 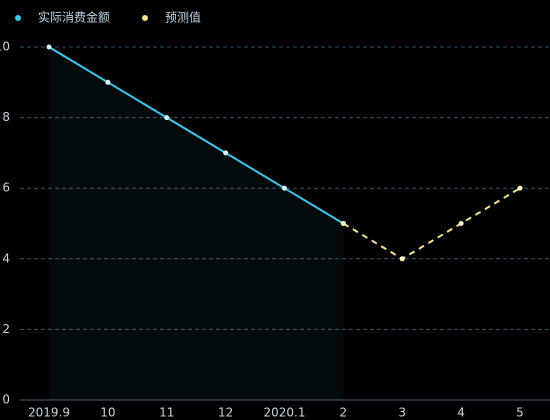 What do you see at coordinates (285, 413) in the screenshot?
I see `x-tick-label: 2020.1` at bounding box center [285, 413].